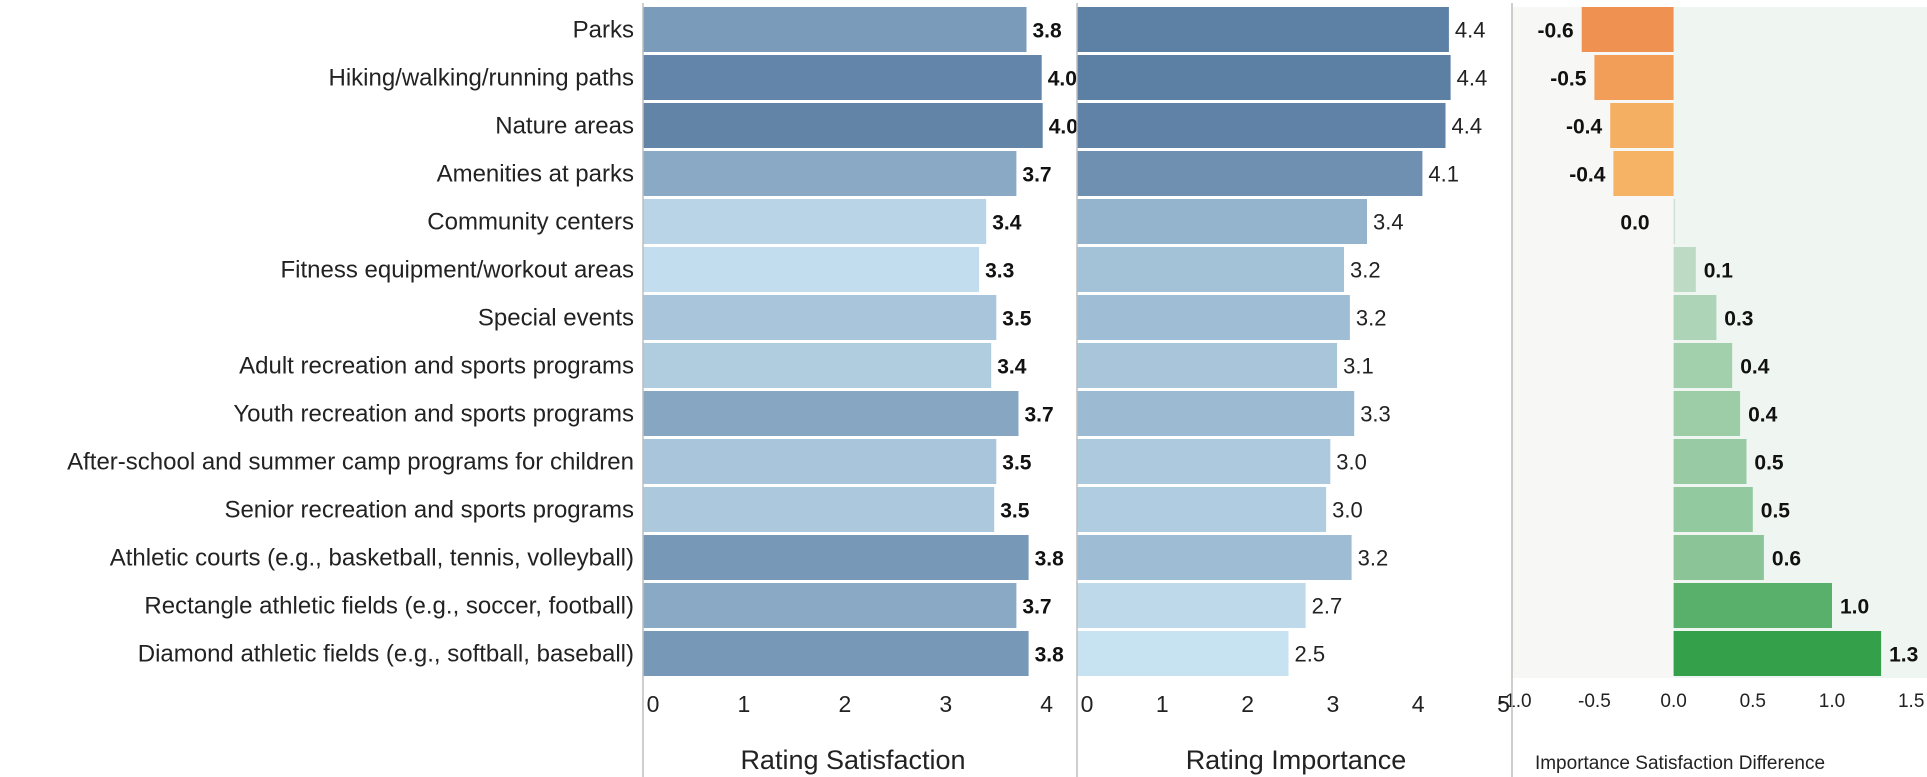 This screenshot has width=1927, height=777. I want to click on category-label-community-centers: Community centers, so click(530, 222).